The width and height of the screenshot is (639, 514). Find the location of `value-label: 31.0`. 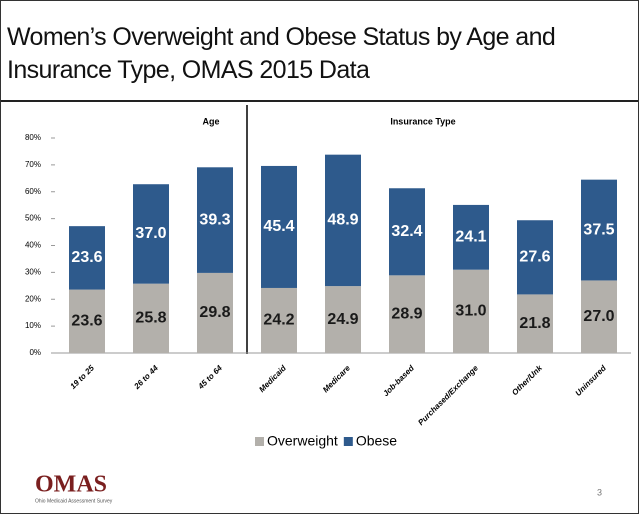

value-label: 31.0 is located at coordinates (470, 311).